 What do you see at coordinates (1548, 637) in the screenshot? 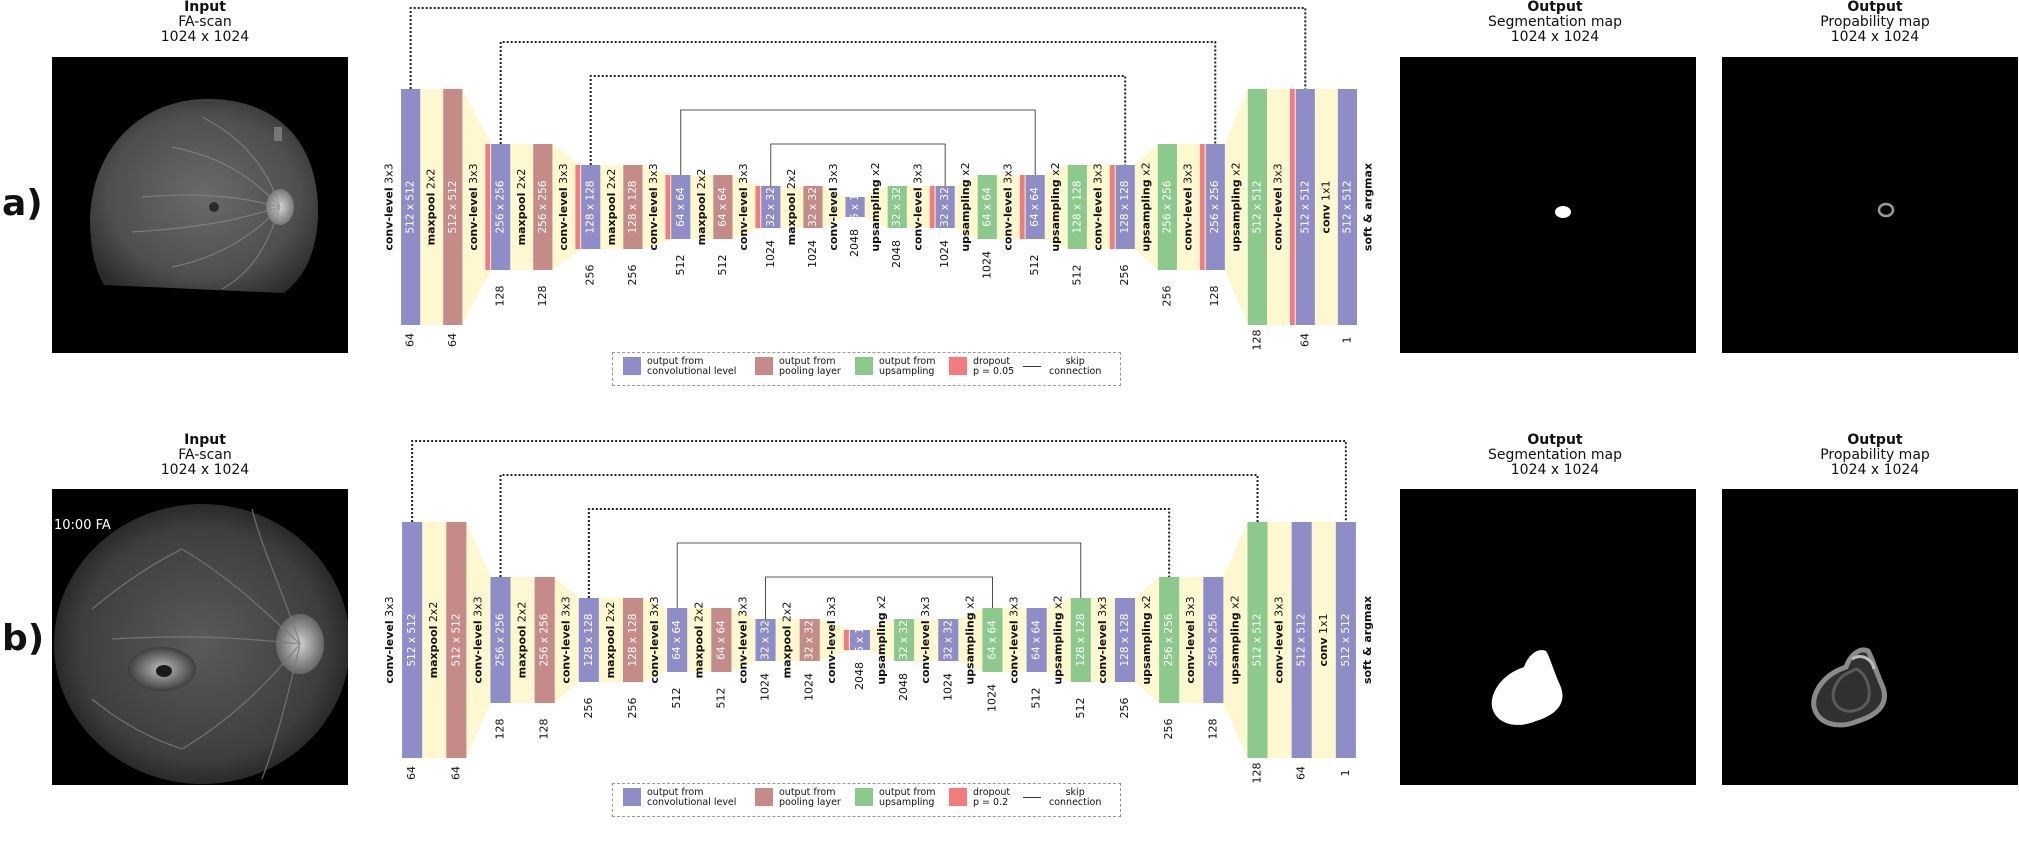
I see `segmentation-map-image` at bounding box center [1548, 637].